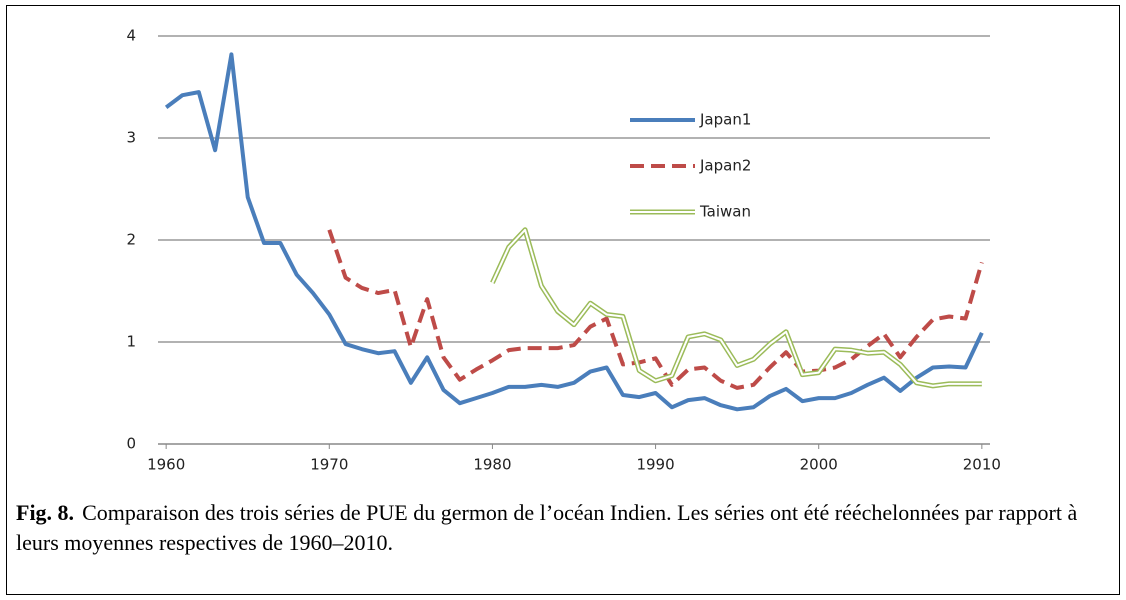 This screenshot has width=1126, height=600. I want to click on x-tick-label: 2000, so click(819, 465).